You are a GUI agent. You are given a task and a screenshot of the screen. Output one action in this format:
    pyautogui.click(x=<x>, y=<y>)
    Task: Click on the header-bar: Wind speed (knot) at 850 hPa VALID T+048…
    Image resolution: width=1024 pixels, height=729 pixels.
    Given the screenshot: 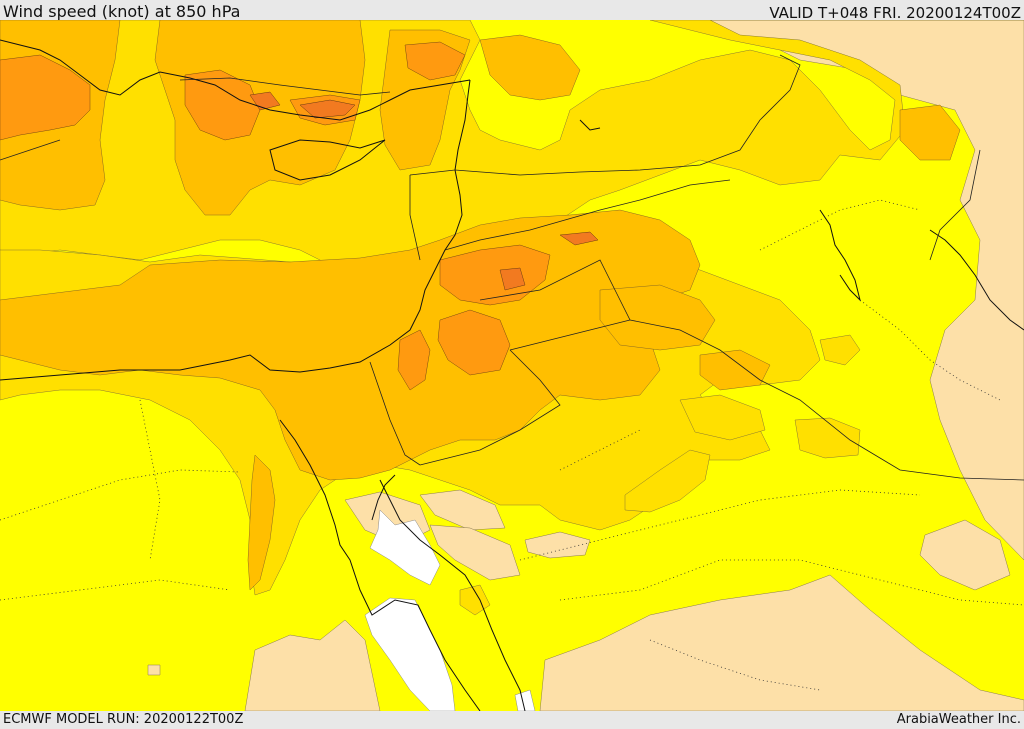 What is the action you would take?
    pyautogui.click(x=512, y=11)
    